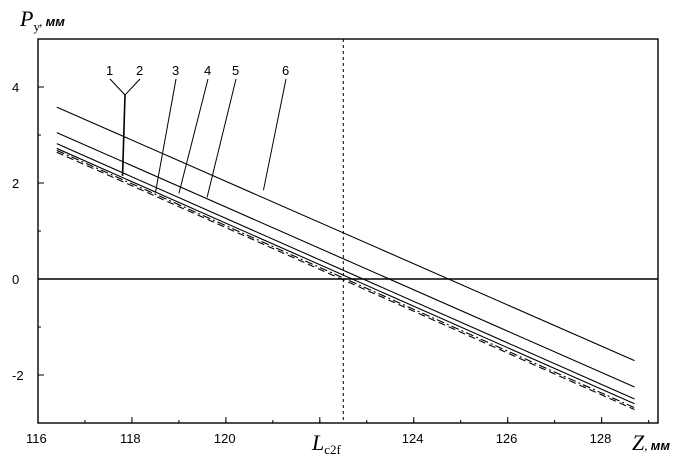 The image size is (694, 474). I want to click on y-axis-unit: мм, so click(56, 21).